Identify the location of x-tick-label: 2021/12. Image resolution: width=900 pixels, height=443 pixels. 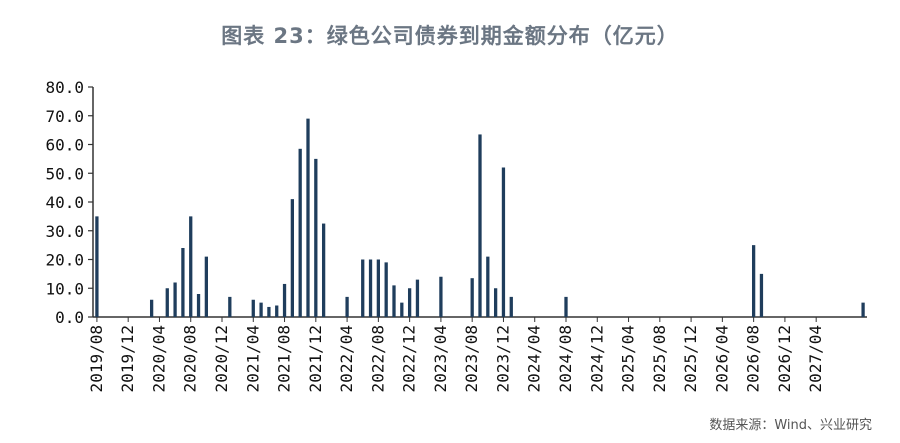
(315, 358).